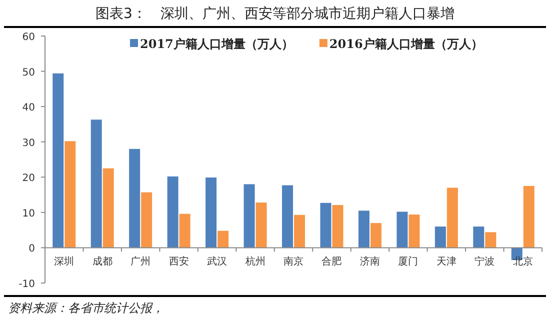  What do you see at coordinates (406, 44) in the screenshot?
I see `legend-label: 2016户籍人口增量（万人）` at bounding box center [406, 44].